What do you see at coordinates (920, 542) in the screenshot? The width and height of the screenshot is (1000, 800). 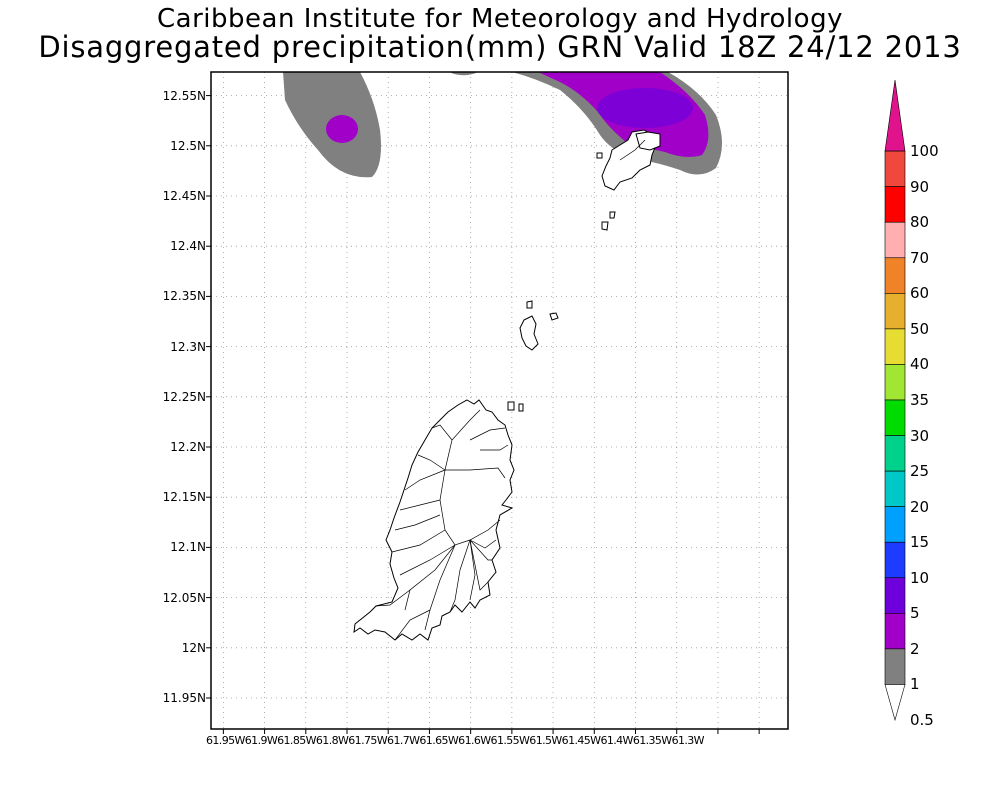 I see `legend-label: 15` at bounding box center [920, 542].